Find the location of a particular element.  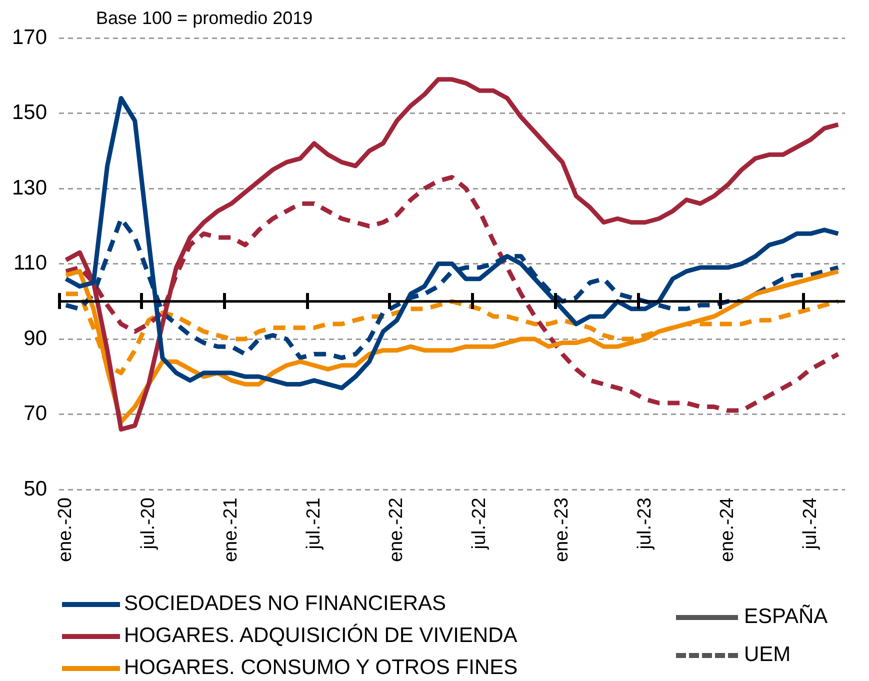

x-tick-label: ene.-20 is located at coordinates (65, 530).